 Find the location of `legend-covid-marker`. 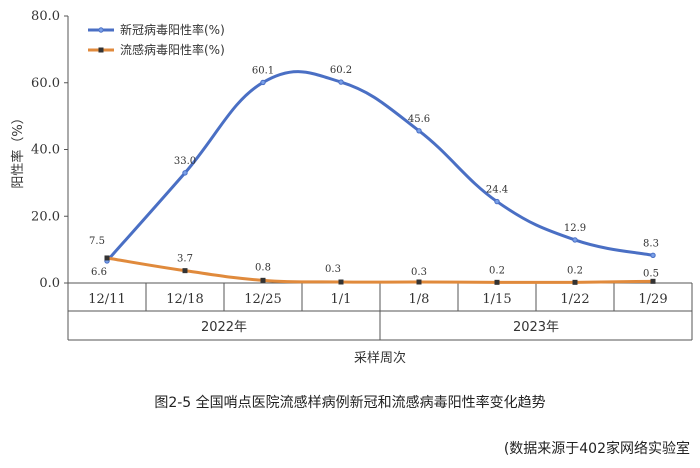

legend-covid-marker is located at coordinates (101, 30).